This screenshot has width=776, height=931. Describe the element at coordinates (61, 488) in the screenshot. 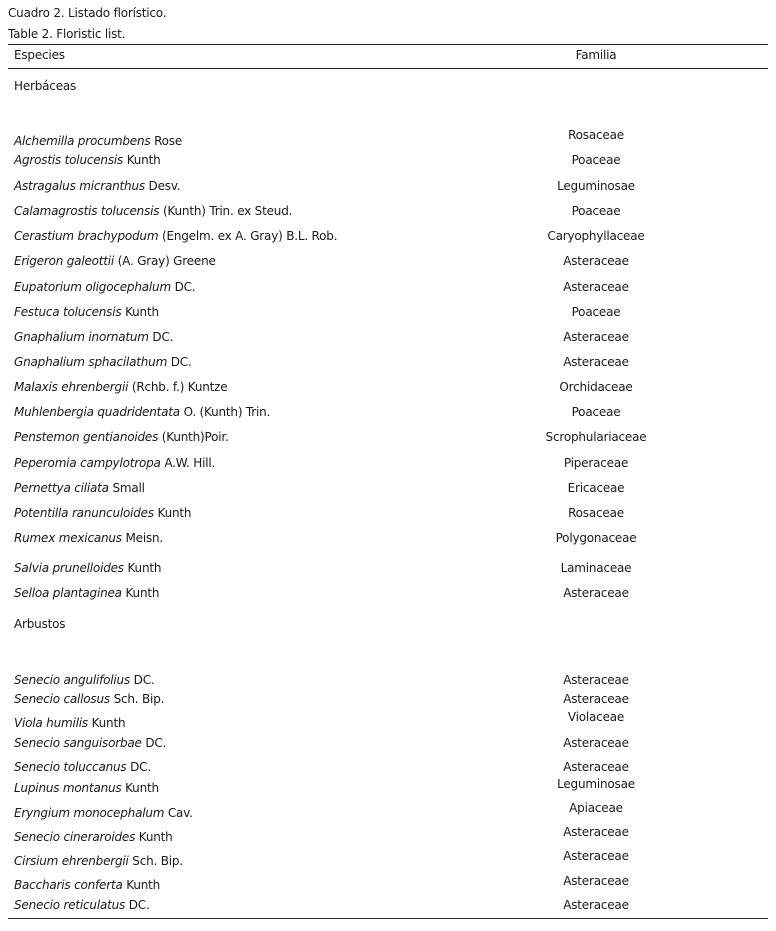

I see `species-name: Pernettya ciliata` at that location.